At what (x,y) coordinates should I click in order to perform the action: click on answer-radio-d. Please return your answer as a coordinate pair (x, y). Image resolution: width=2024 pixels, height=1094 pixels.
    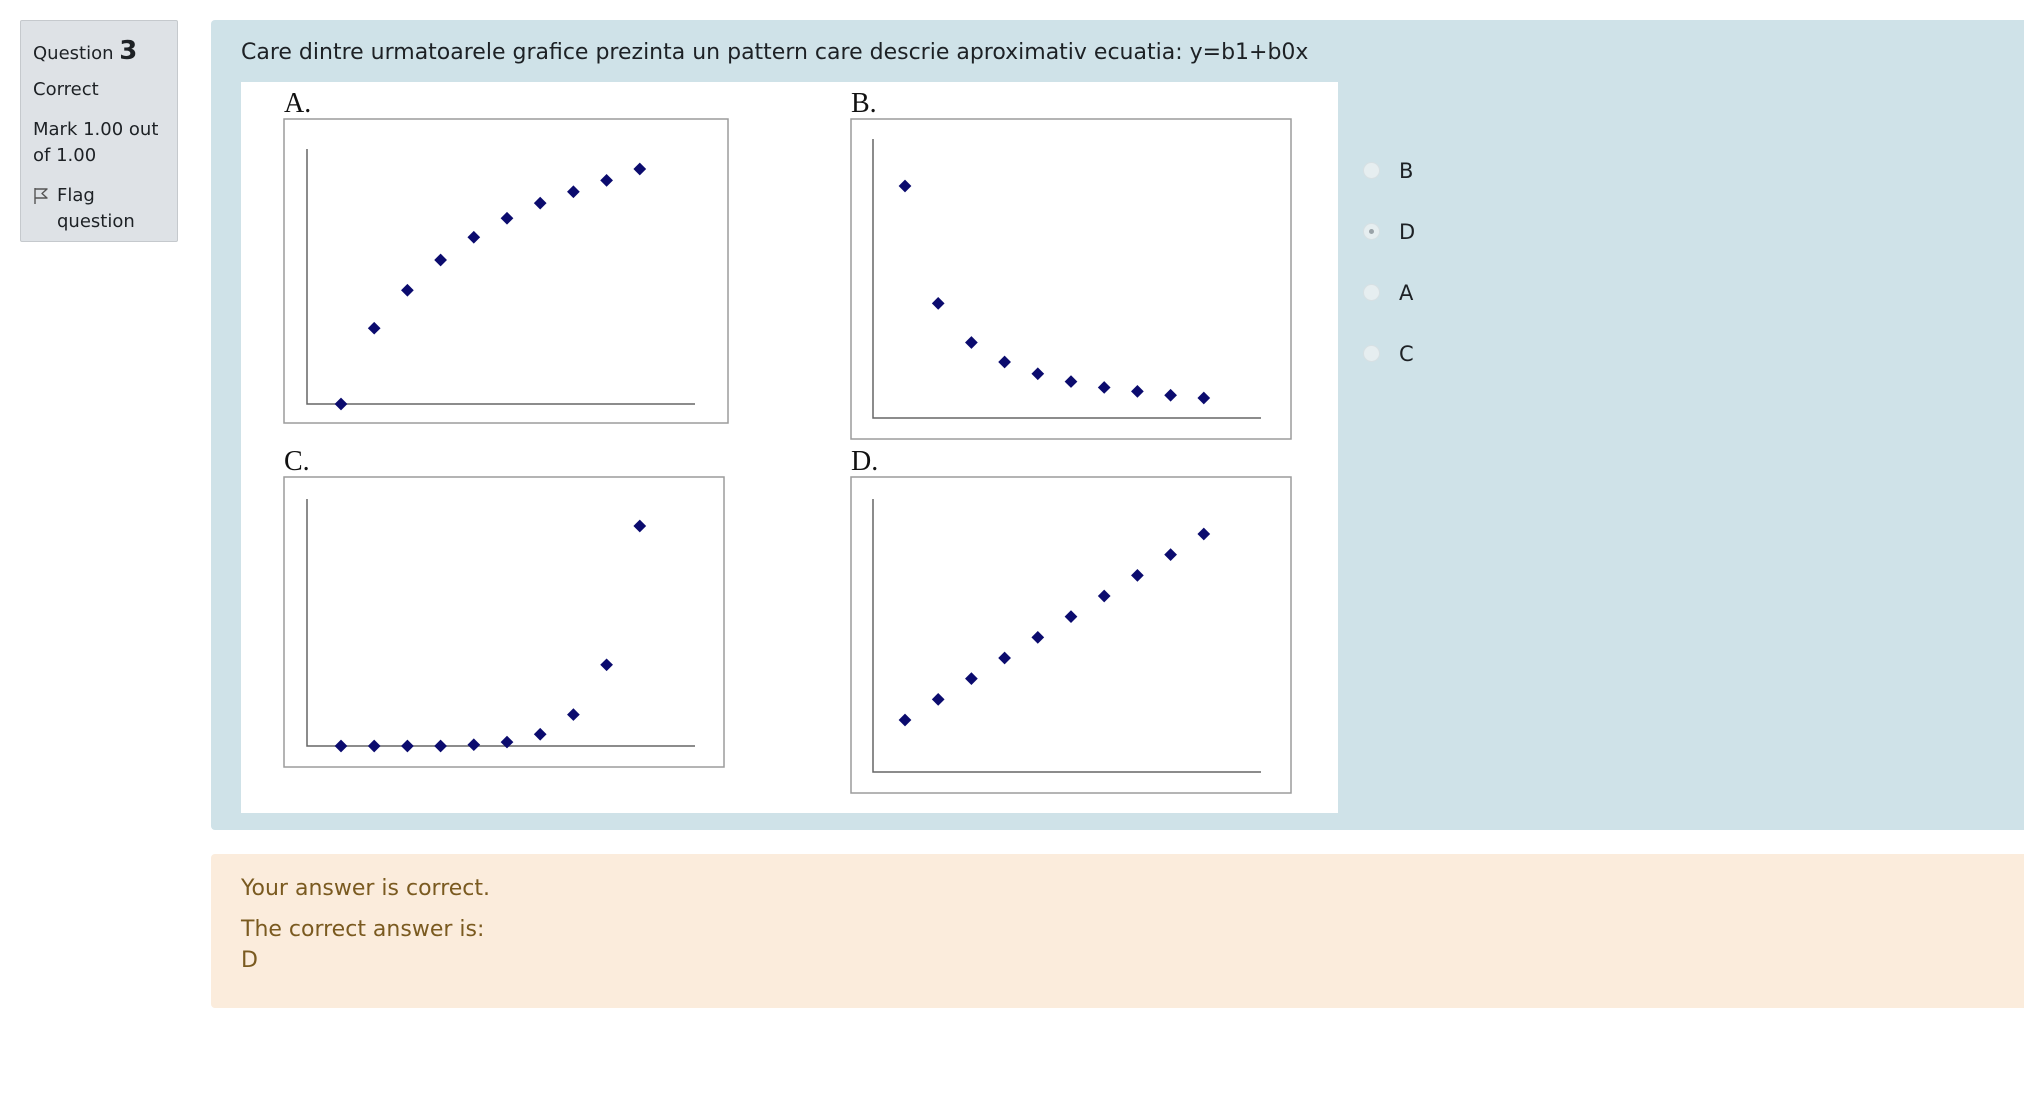
    Looking at the image, I should click on (1371, 231).